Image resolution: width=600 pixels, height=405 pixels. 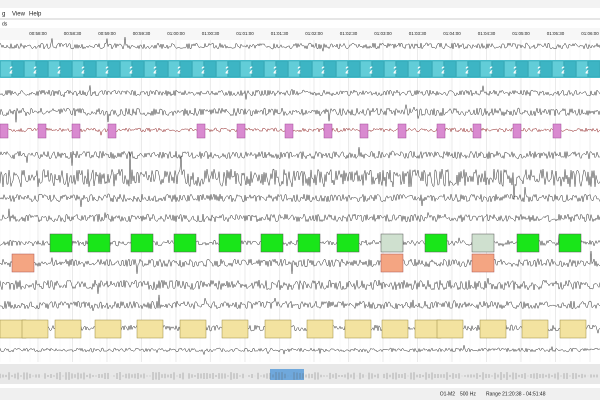 I want to click on menu-item: View, so click(x=19, y=15).